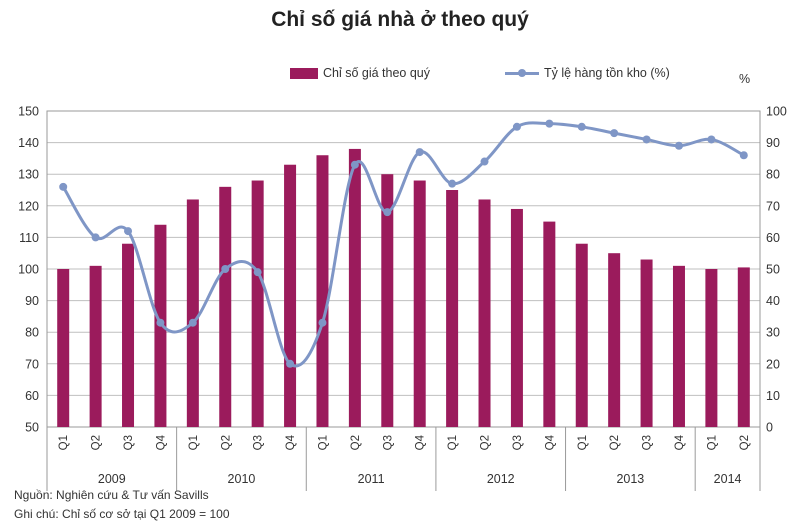 The height and width of the screenshot is (532, 800). I want to click on y-left-tick-label: 150, so click(28, 112).